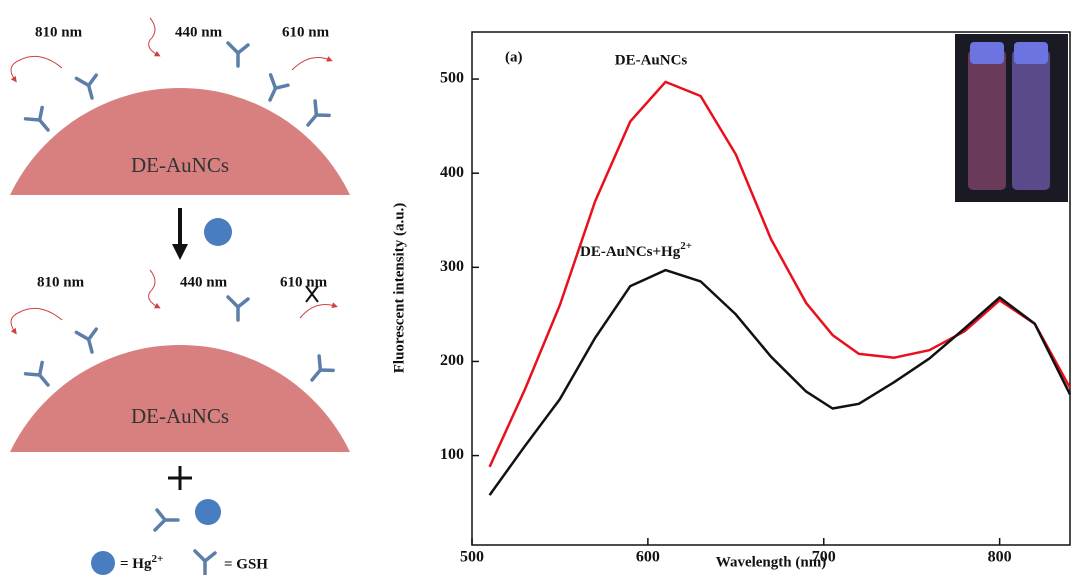 This screenshot has width=1080, height=575. Describe the element at coordinates (157, 559) in the screenshot. I see `key-sup: 2+` at that location.